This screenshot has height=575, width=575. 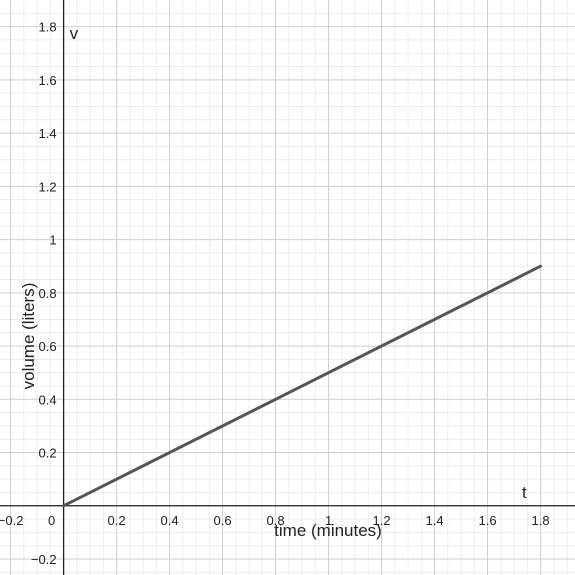 What do you see at coordinates (48, 399) in the screenshot?
I see `y-tick-label: 0.4` at bounding box center [48, 399].